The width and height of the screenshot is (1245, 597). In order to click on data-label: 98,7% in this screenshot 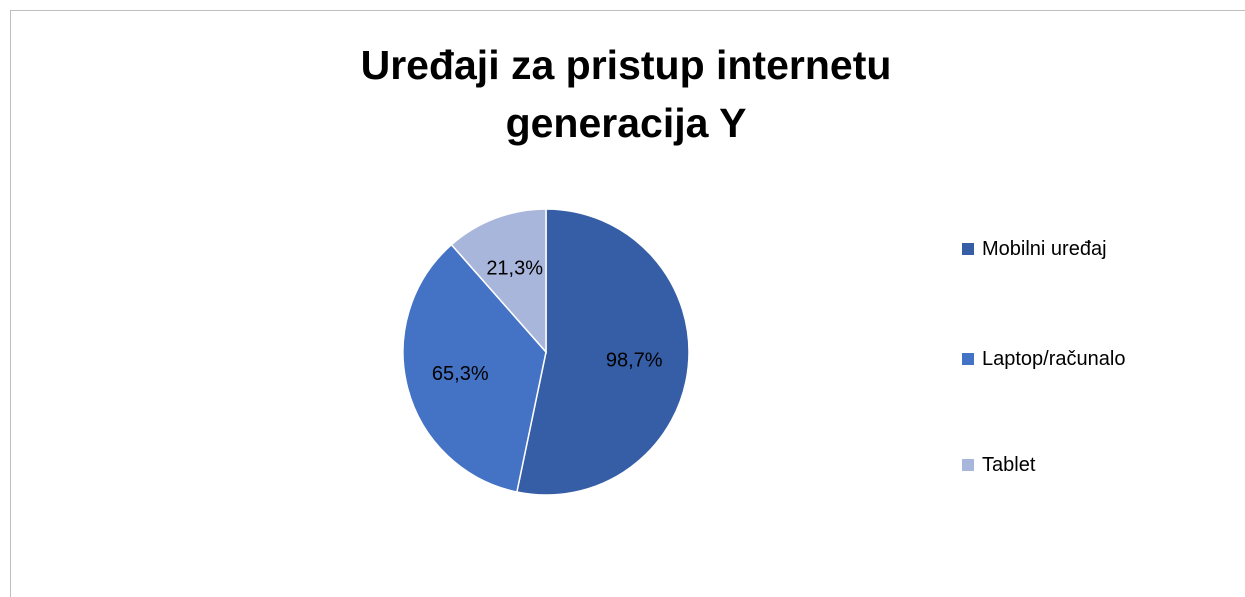, I will do `click(634, 360)`.